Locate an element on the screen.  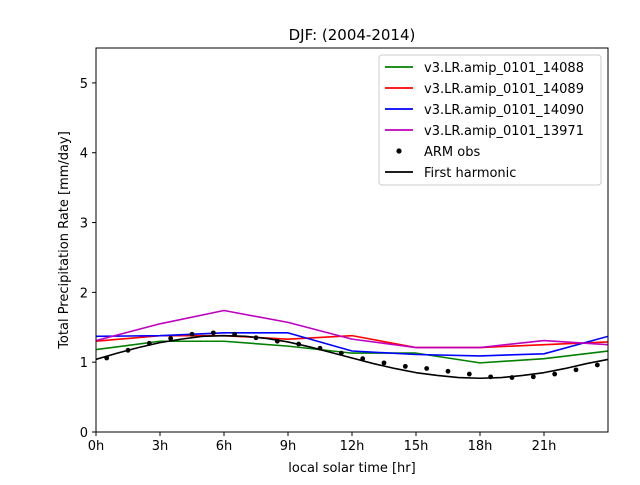
x-tick-label: 3h is located at coordinates (160, 446).